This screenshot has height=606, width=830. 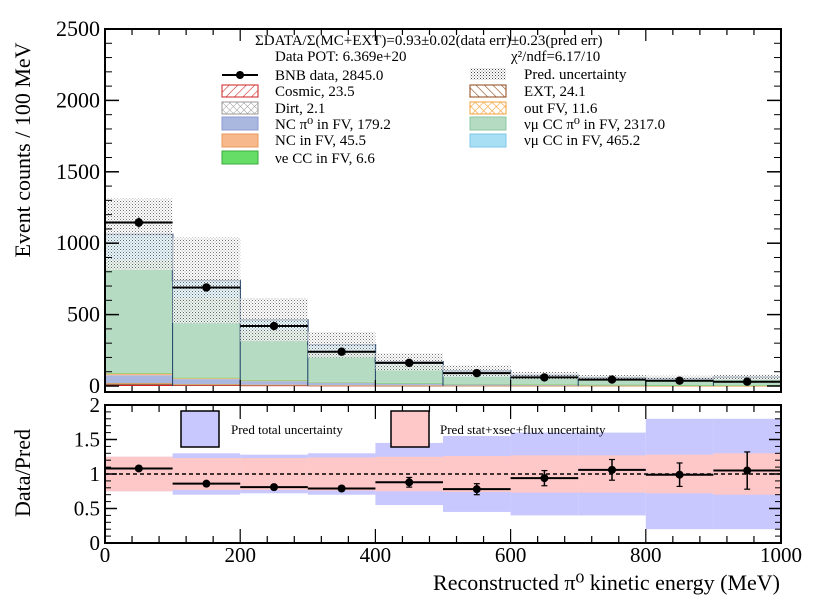 What do you see at coordinates (606, 582) in the screenshot?
I see `x-axis-label: Reconstructed π⁰ kinetic energy (MeV)` at bounding box center [606, 582].